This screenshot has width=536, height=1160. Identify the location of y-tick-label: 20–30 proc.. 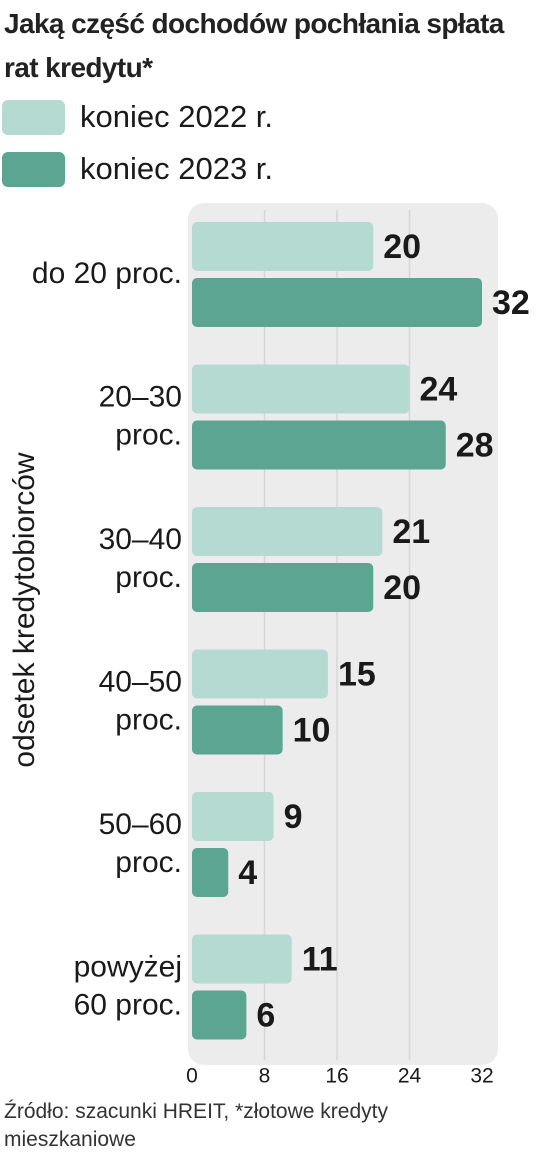
(140, 415).